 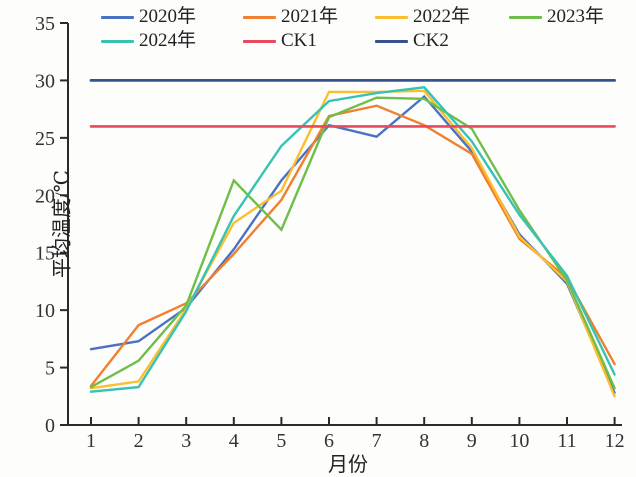 I want to click on svg-text: 12, so click(x=615, y=441).